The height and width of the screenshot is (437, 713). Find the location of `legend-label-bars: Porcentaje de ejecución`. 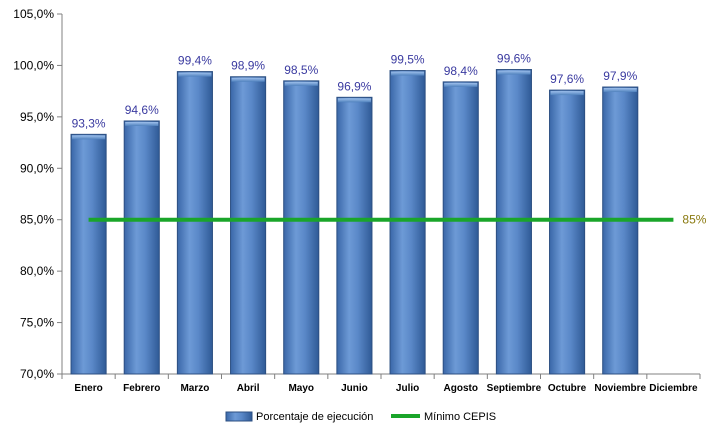

legend-label-bars: Porcentaje de ejecución is located at coordinates (314, 417).